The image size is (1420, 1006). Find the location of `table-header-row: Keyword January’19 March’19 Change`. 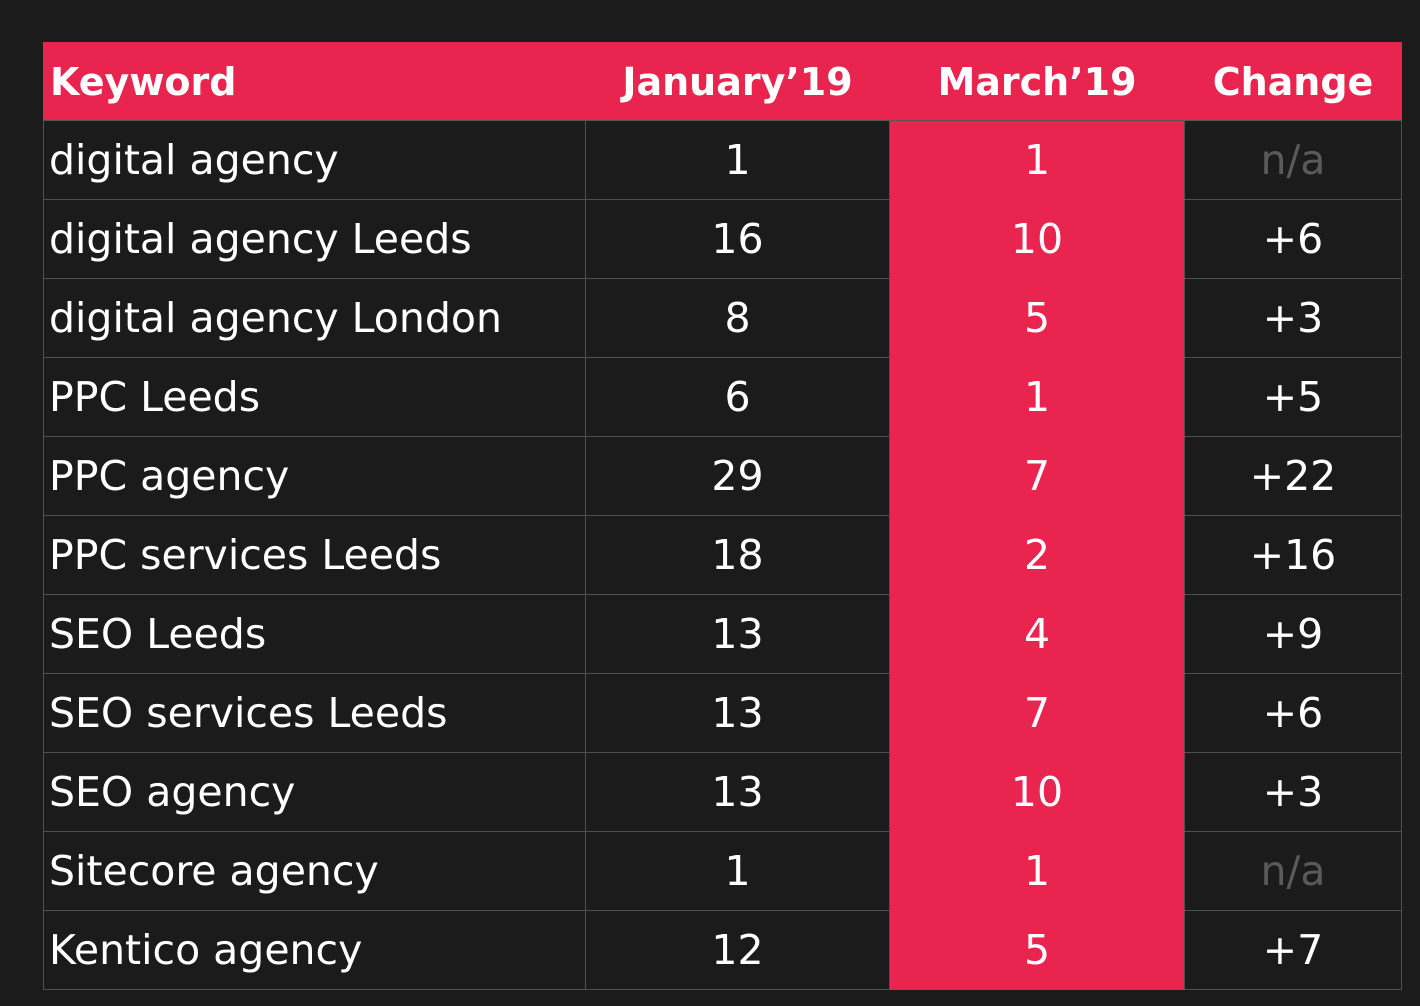

table-header-row: Keyword January’19 March’19 Change is located at coordinates (722, 81).